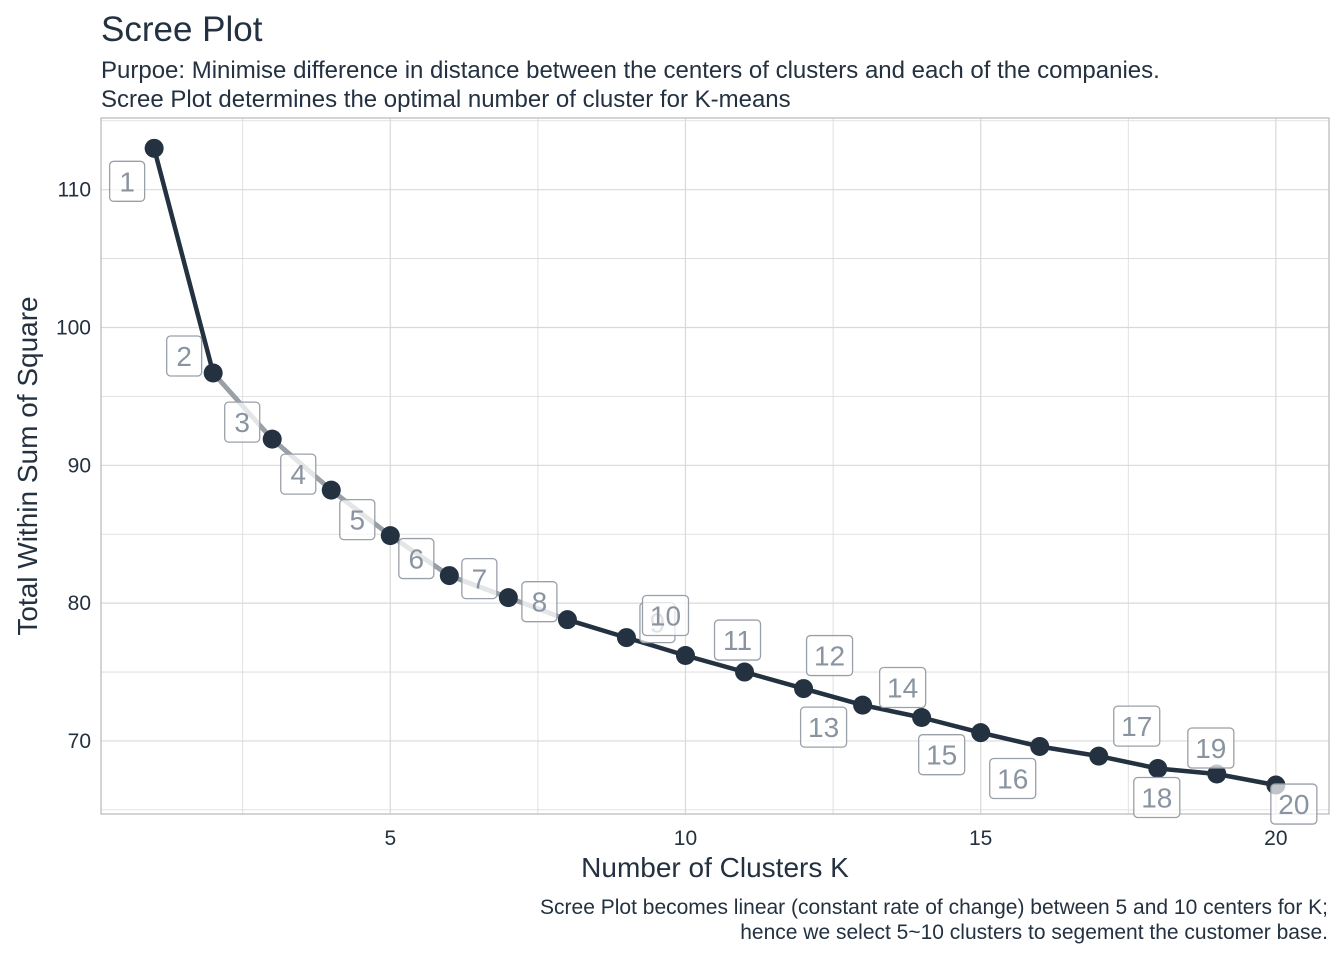 The height and width of the screenshot is (960, 1344). What do you see at coordinates (1275, 838) in the screenshot?
I see `x-tick-label: 20` at bounding box center [1275, 838].